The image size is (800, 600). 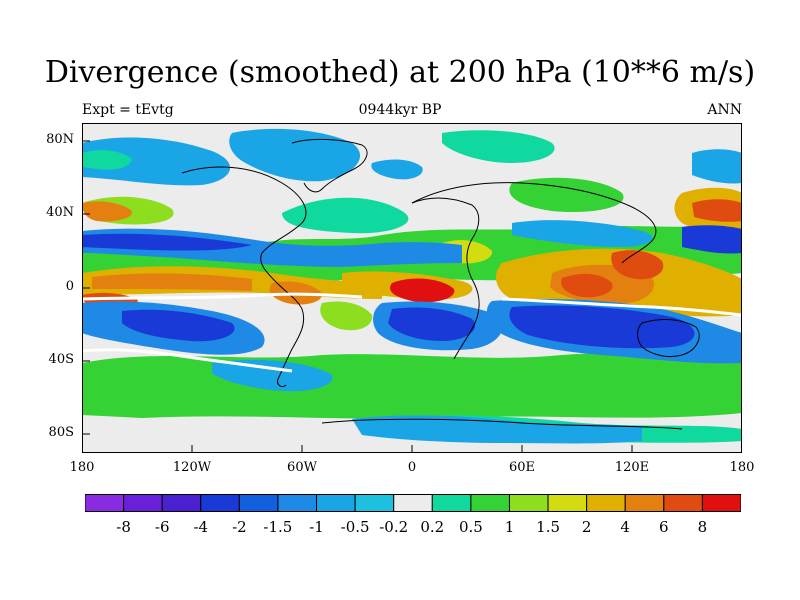 What do you see at coordinates (302, 467) in the screenshot?
I see `xtick-60w: 60W` at bounding box center [302, 467].